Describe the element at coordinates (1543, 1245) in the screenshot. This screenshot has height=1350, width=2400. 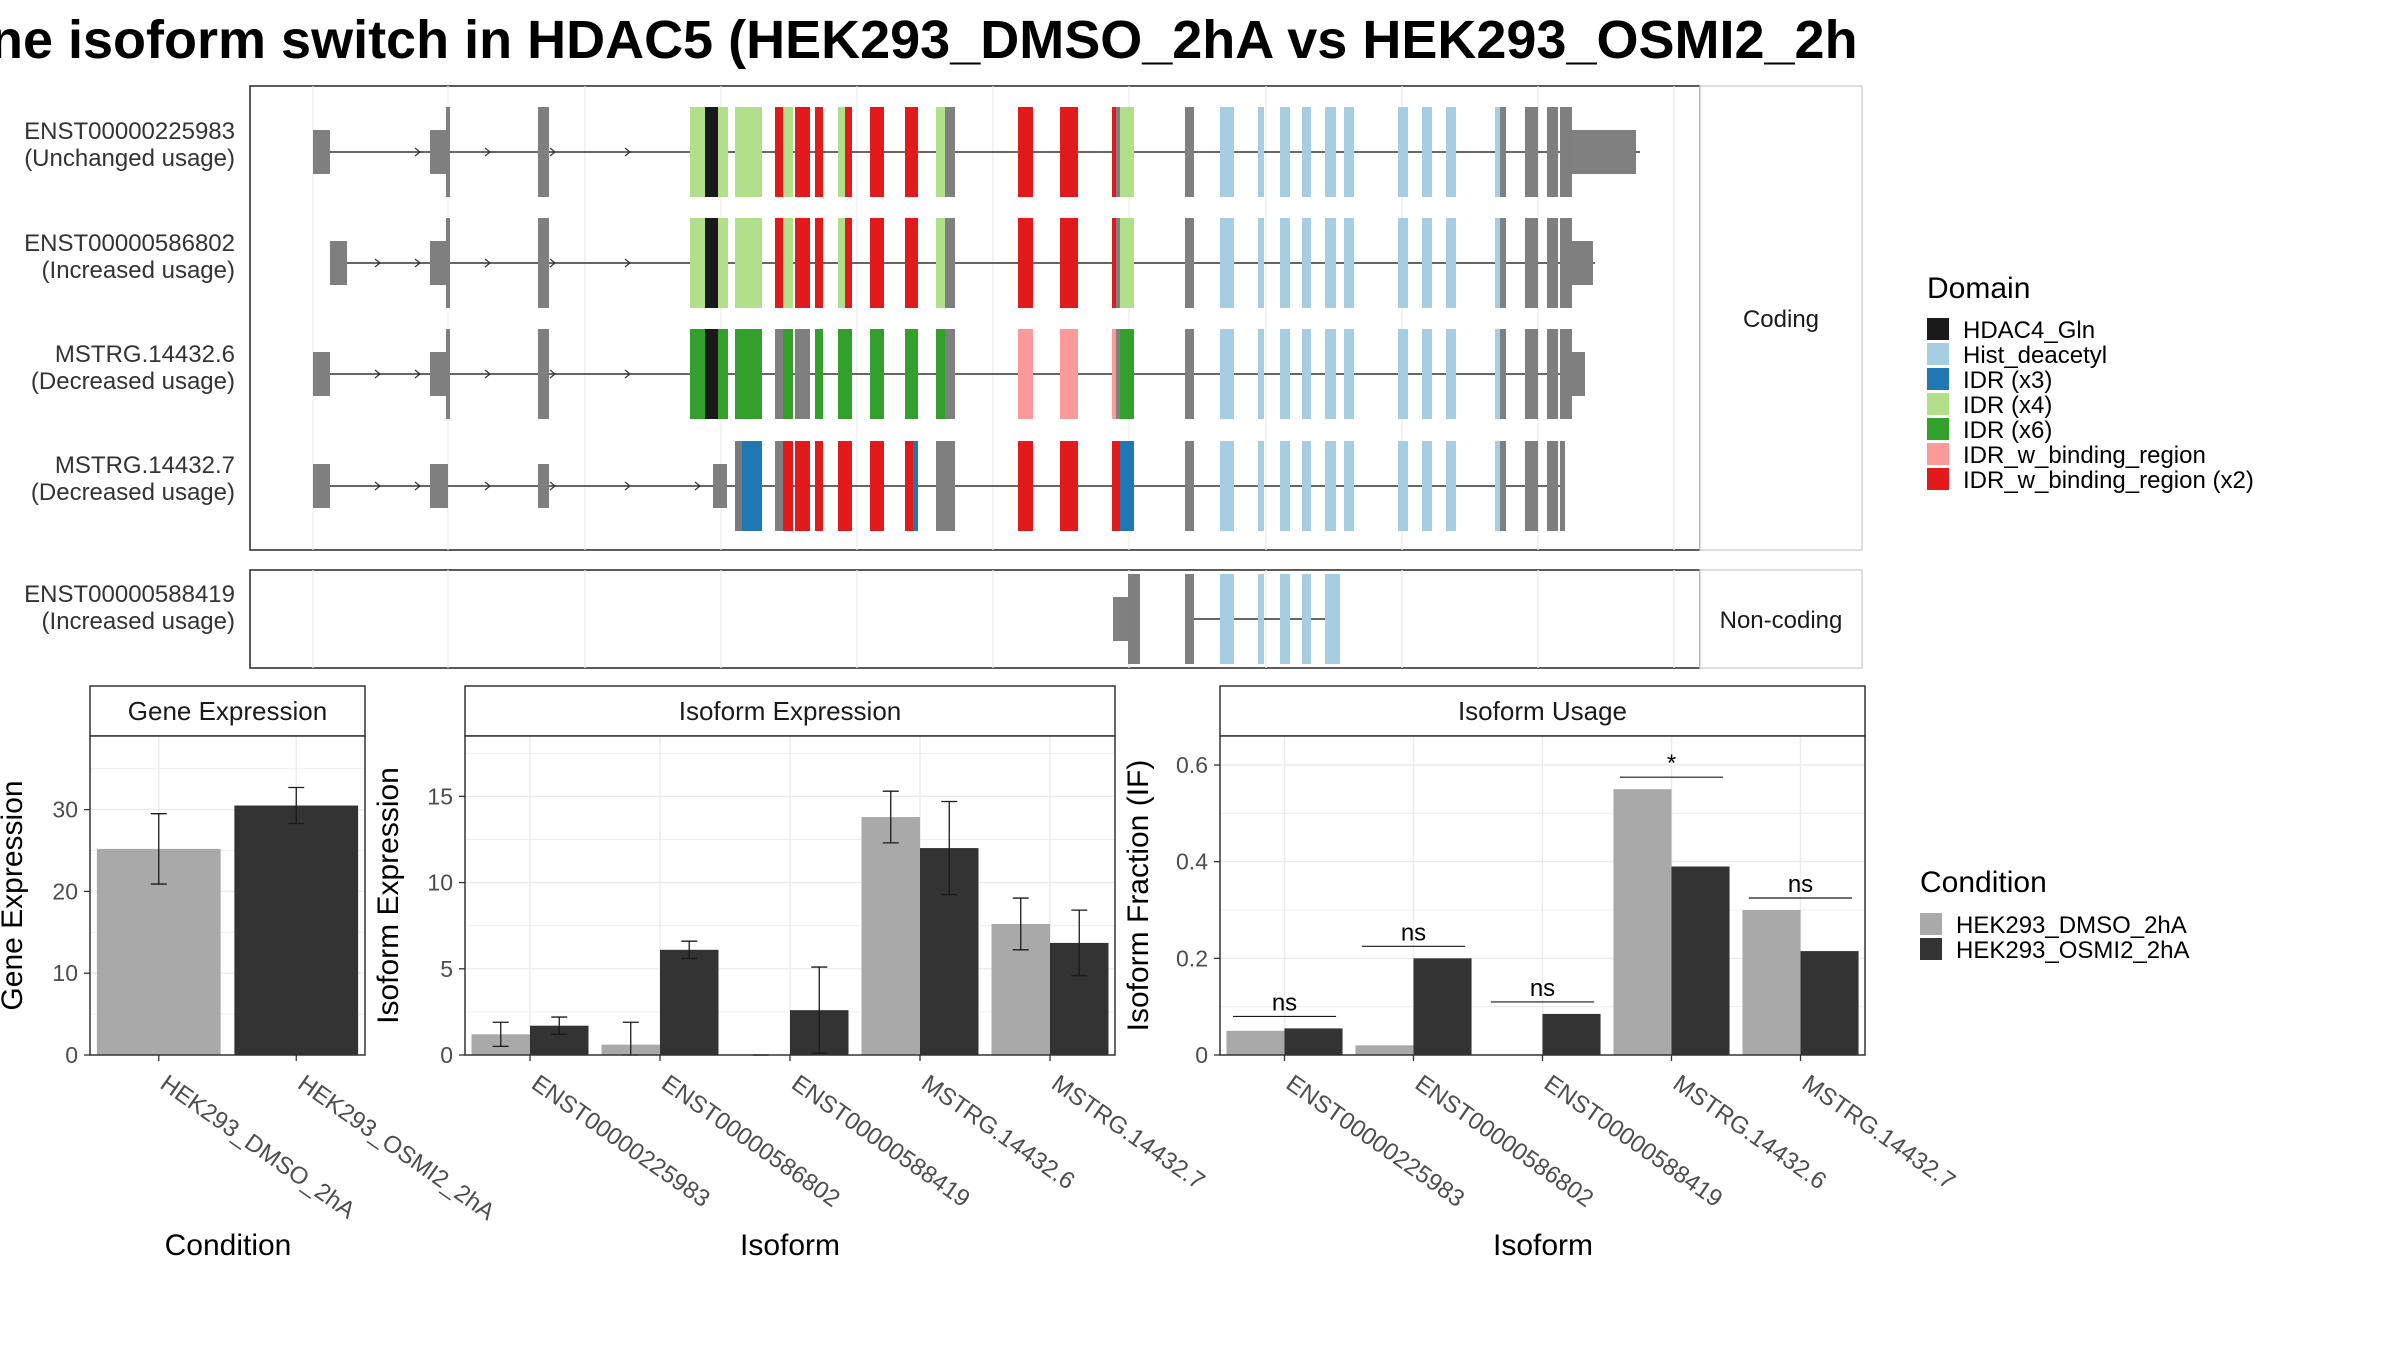
I see `x-axis-title: Isoform` at that location.